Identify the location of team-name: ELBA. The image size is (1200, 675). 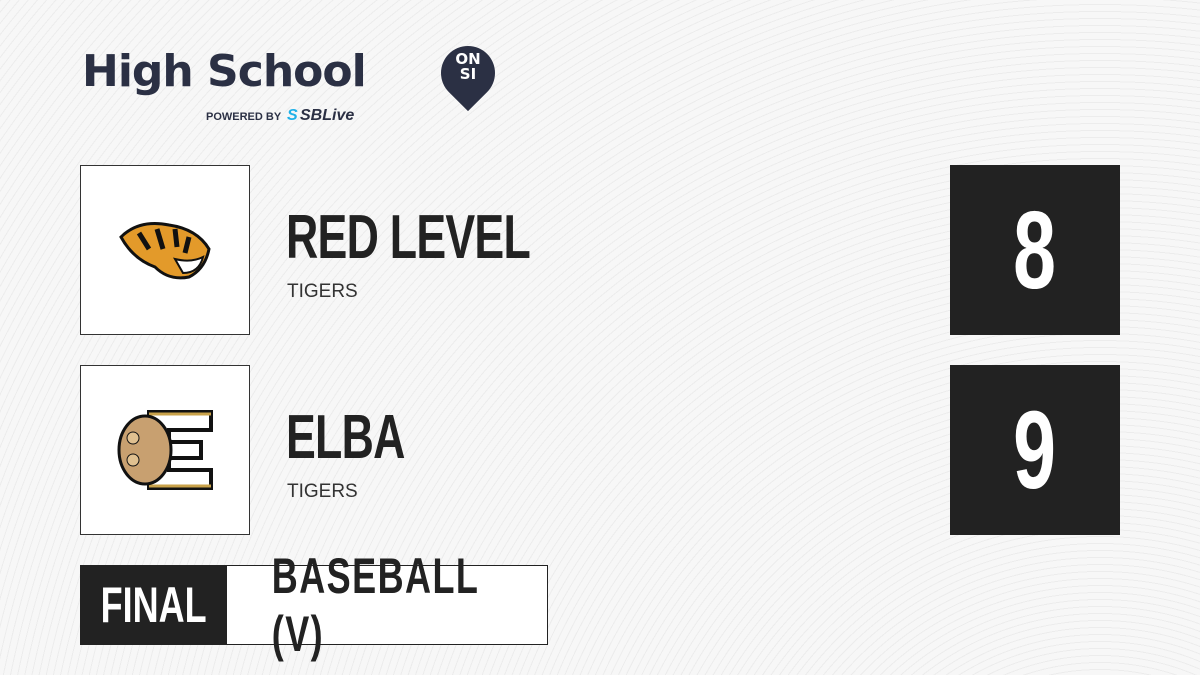
(345, 437).